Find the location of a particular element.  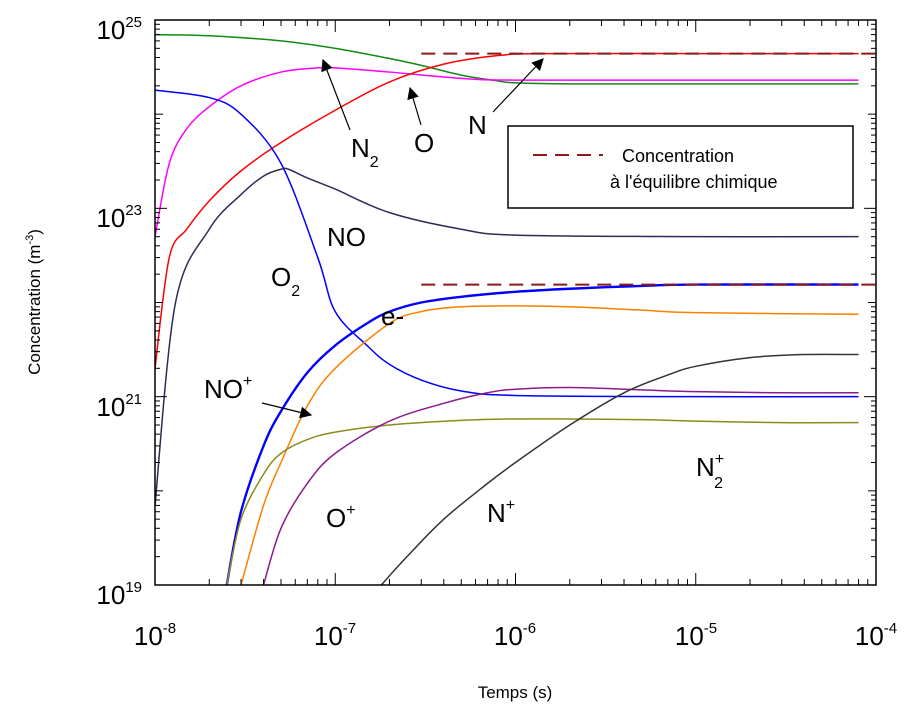

y-axis-title: Concentration (m-3) is located at coordinates (34, 302).